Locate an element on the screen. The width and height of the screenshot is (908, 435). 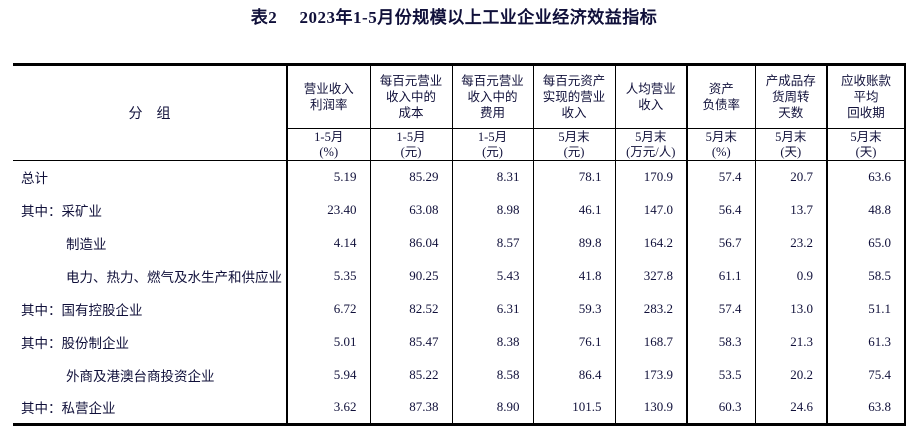
column-header: 资产 负债率 is located at coordinates (720, 96).